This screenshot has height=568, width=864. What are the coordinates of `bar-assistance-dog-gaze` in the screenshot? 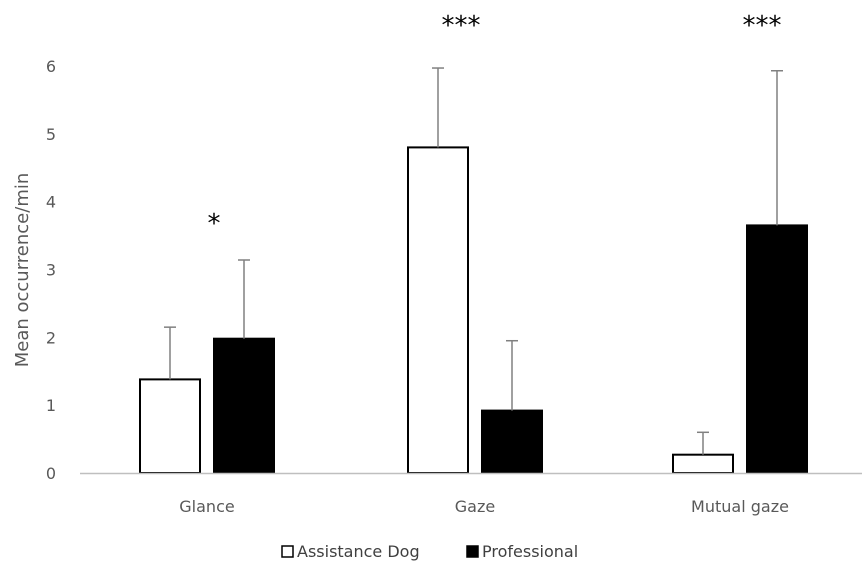 It's located at (438, 310).